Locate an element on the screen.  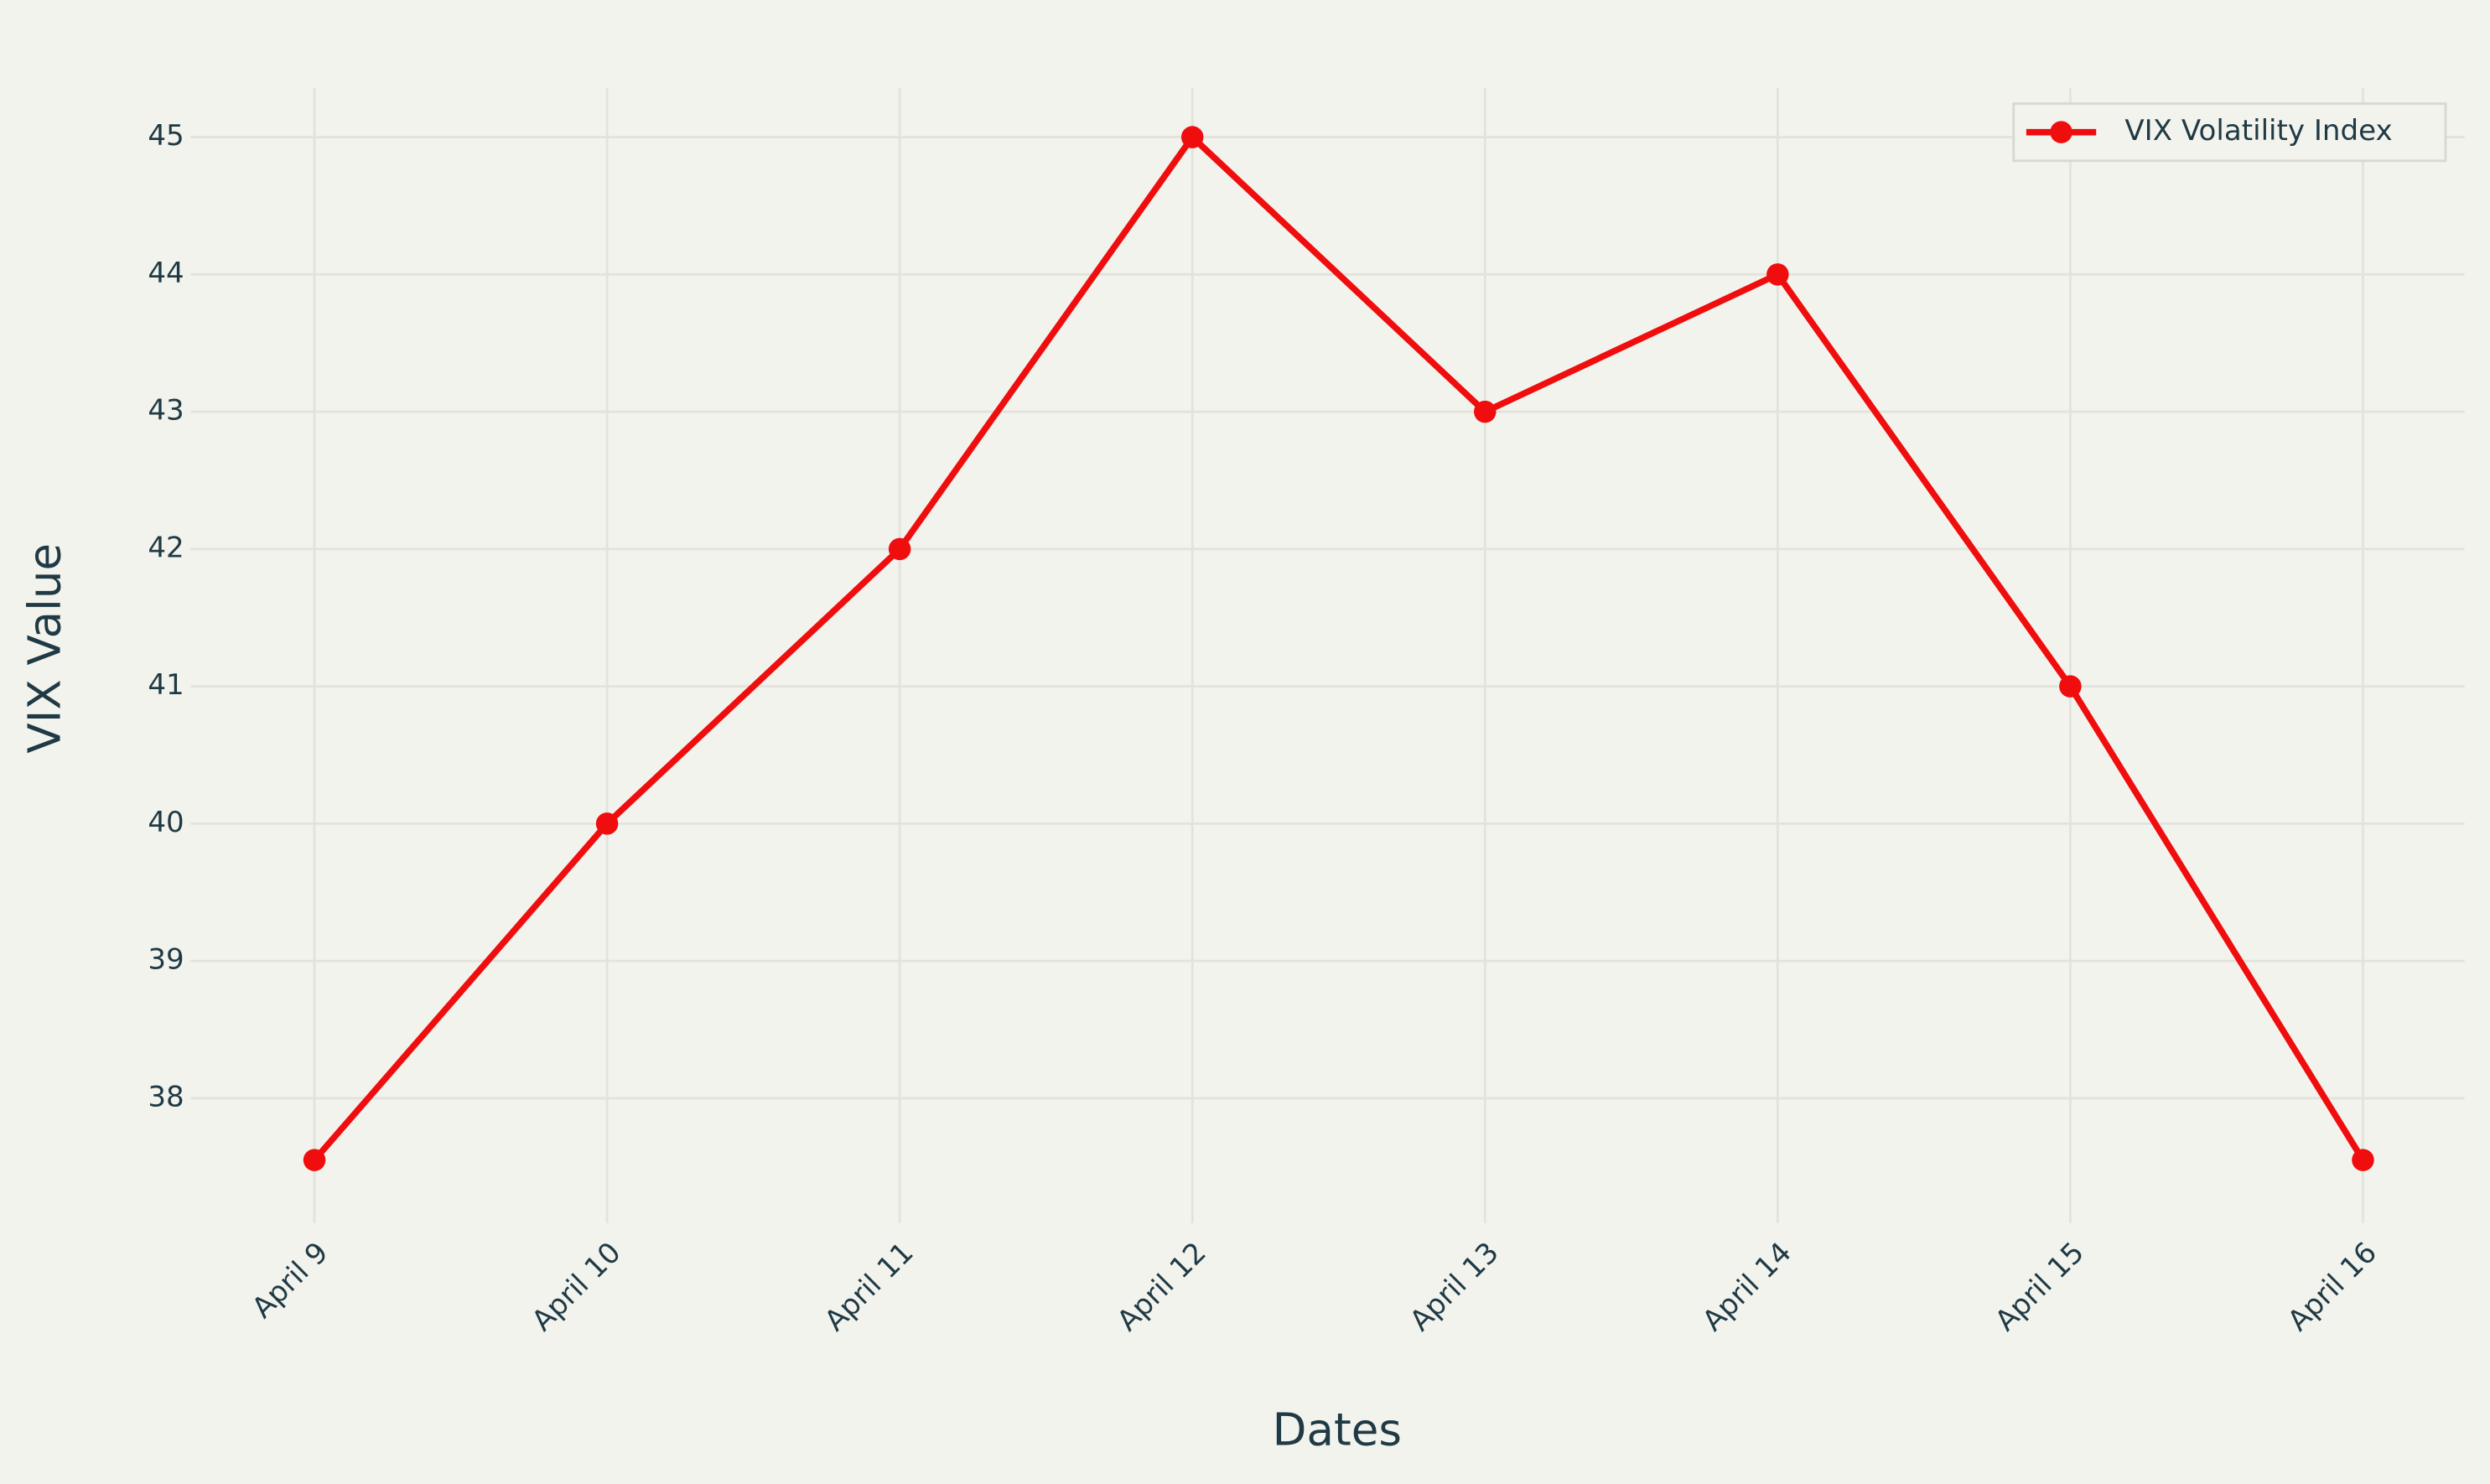
y-tick-label: 42 is located at coordinates (166, 547).